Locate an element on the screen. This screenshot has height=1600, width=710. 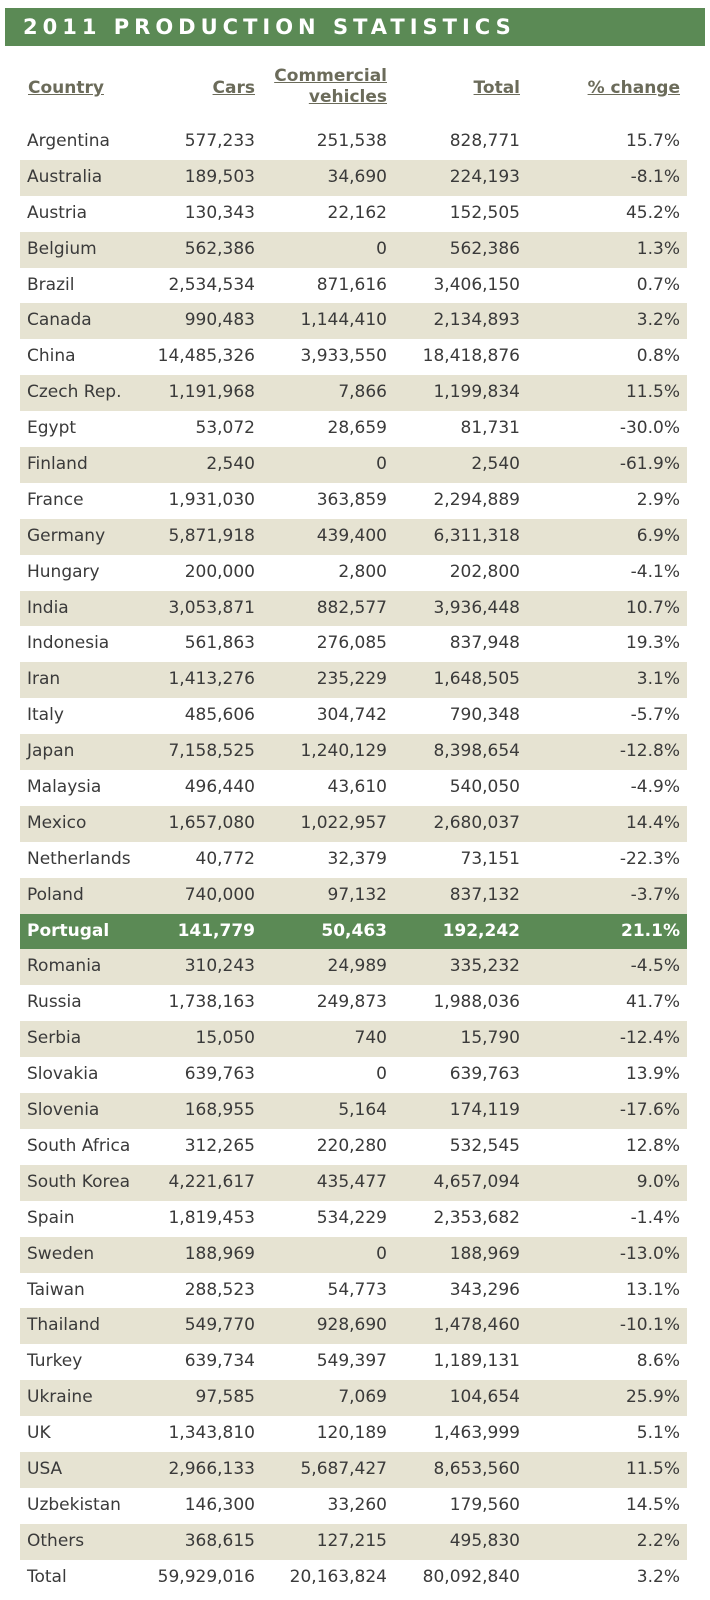
pct-change-cell: 14.5% is located at coordinates (652, 1504).